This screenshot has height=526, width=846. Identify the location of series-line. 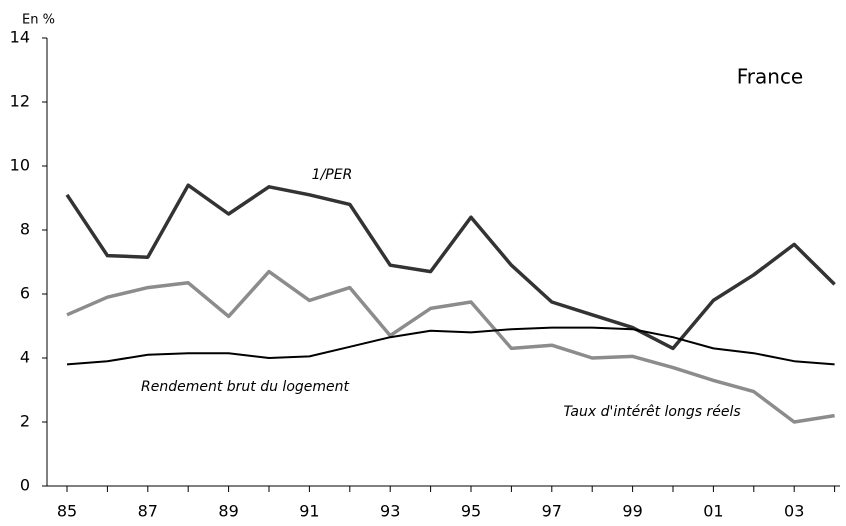
(450, 346).